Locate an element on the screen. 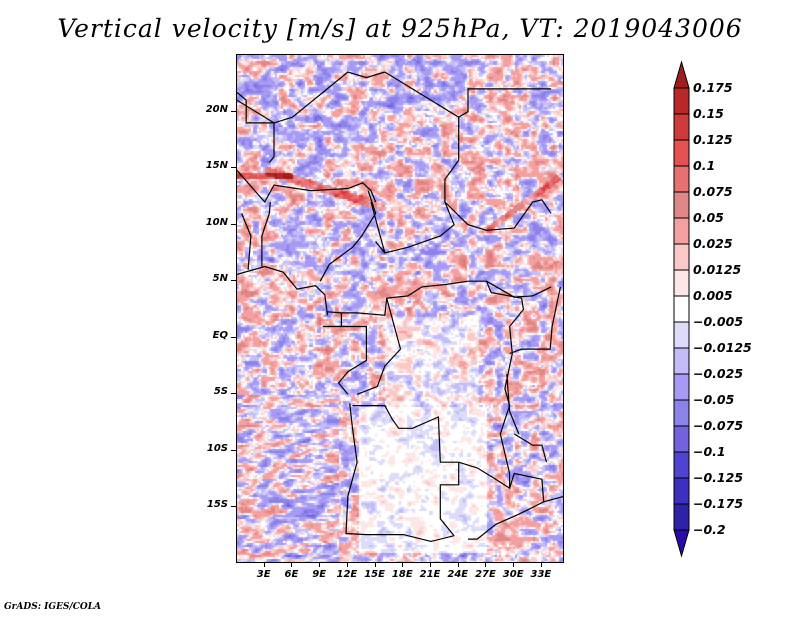  colorbar-label: 0.075 is located at coordinates (713, 191).